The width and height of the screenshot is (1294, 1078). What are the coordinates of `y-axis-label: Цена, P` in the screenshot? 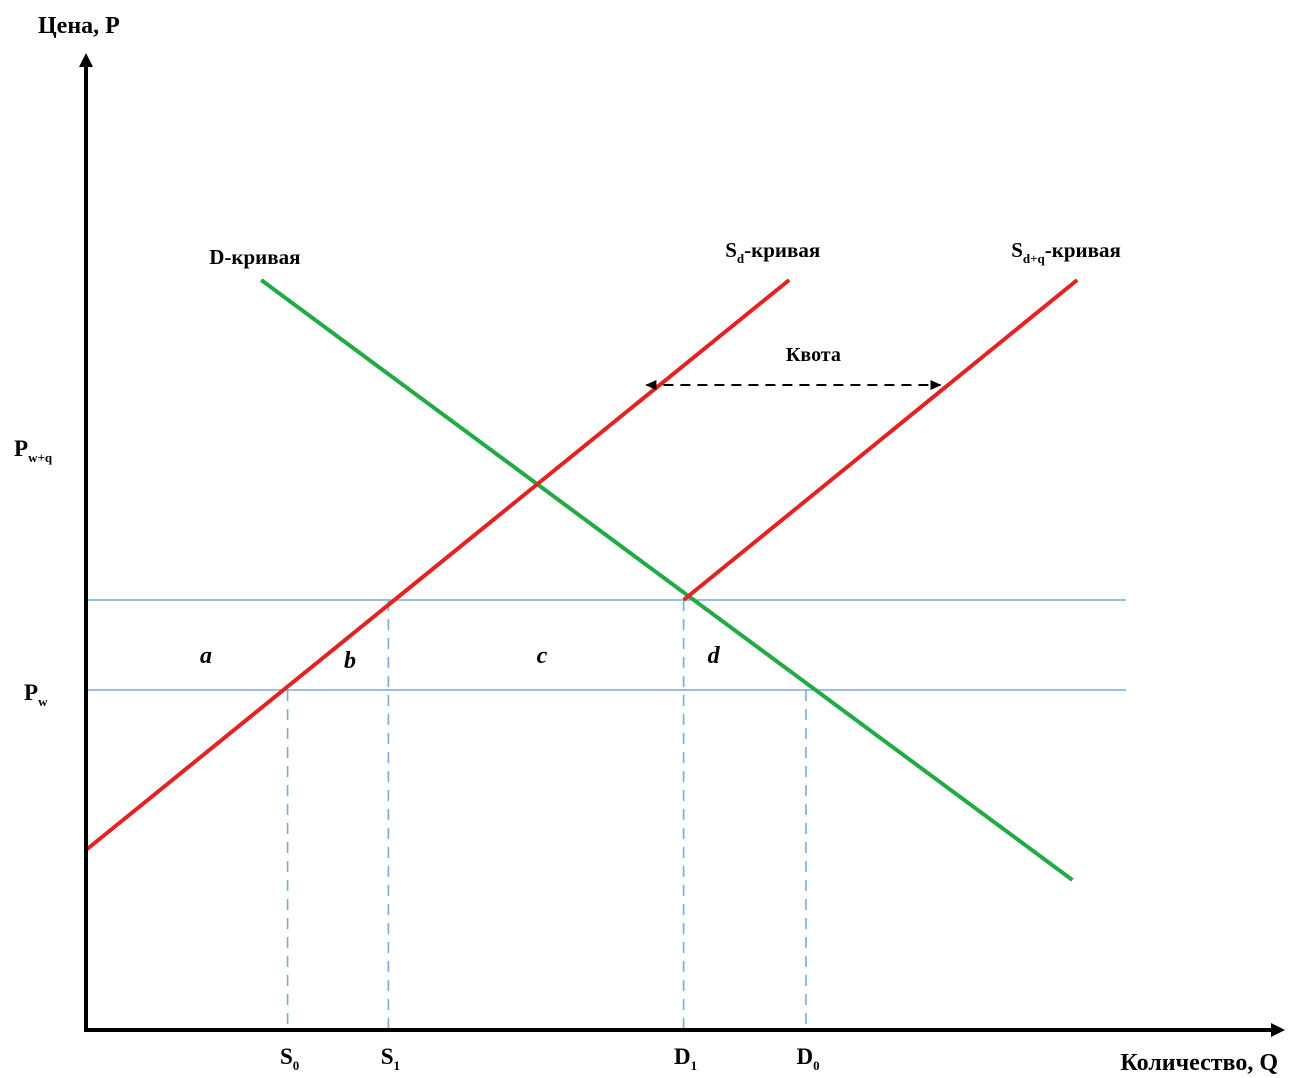 It's located at (79, 26).